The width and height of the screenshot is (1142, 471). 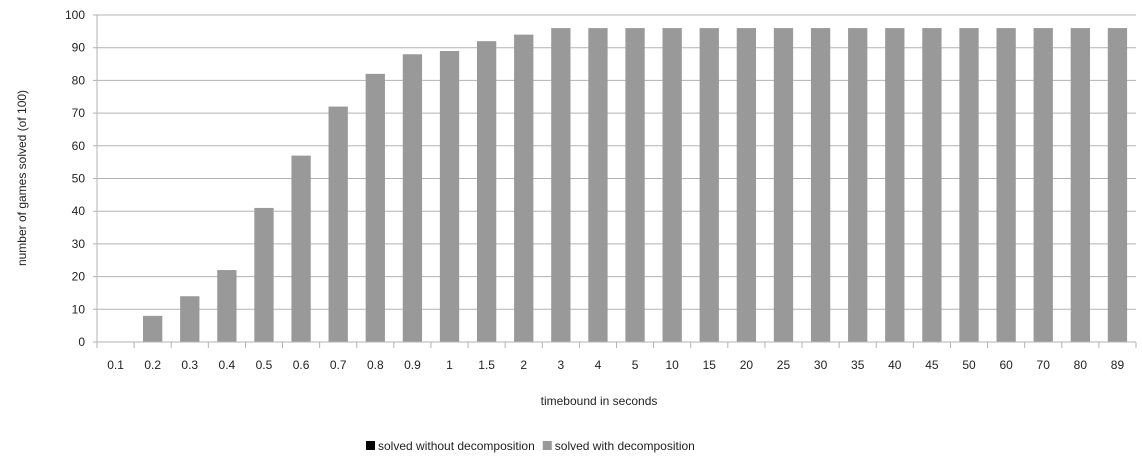 I want to click on x-tick-label: 0.3, so click(x=189, y=365).